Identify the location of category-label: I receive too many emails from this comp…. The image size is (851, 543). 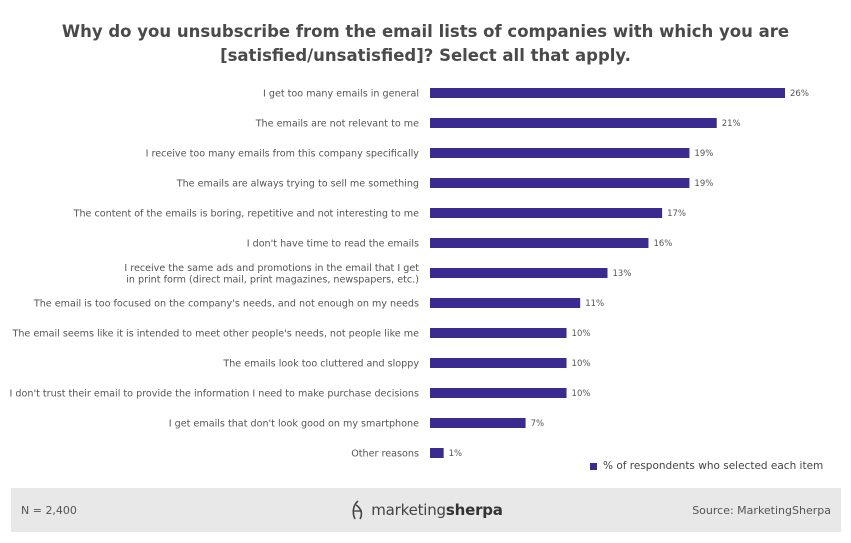
(283, 154).